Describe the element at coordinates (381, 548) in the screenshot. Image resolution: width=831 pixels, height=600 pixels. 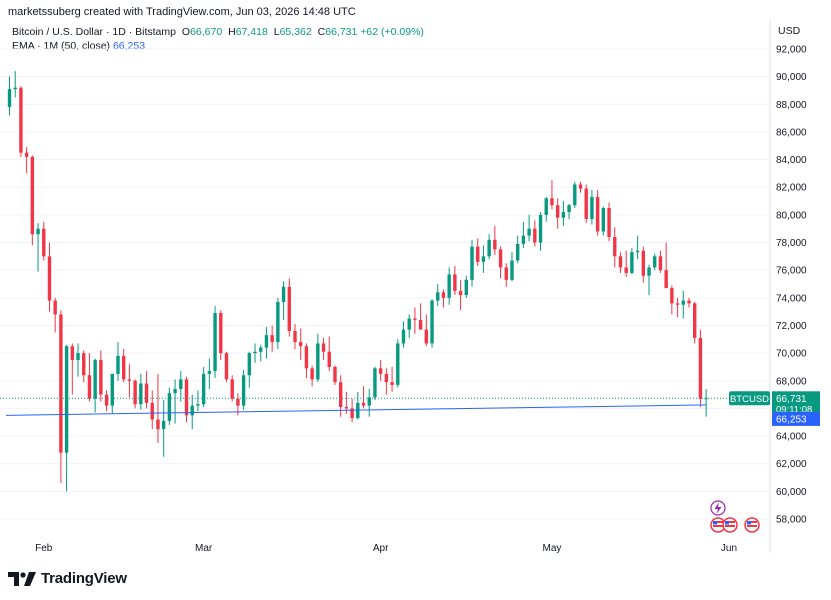
I see `time-tick-label: Apr` at that location.